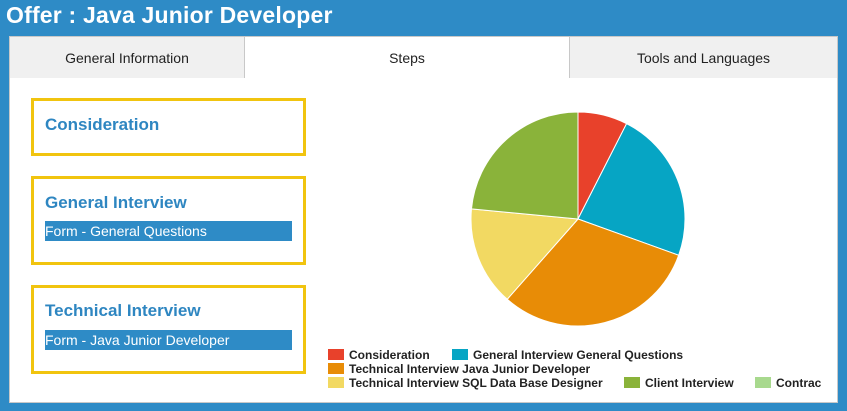  What do you see at coordinates (116, 202) in the screenshot?
I see `step-title: General Interview` at bounding box center [116, 202].